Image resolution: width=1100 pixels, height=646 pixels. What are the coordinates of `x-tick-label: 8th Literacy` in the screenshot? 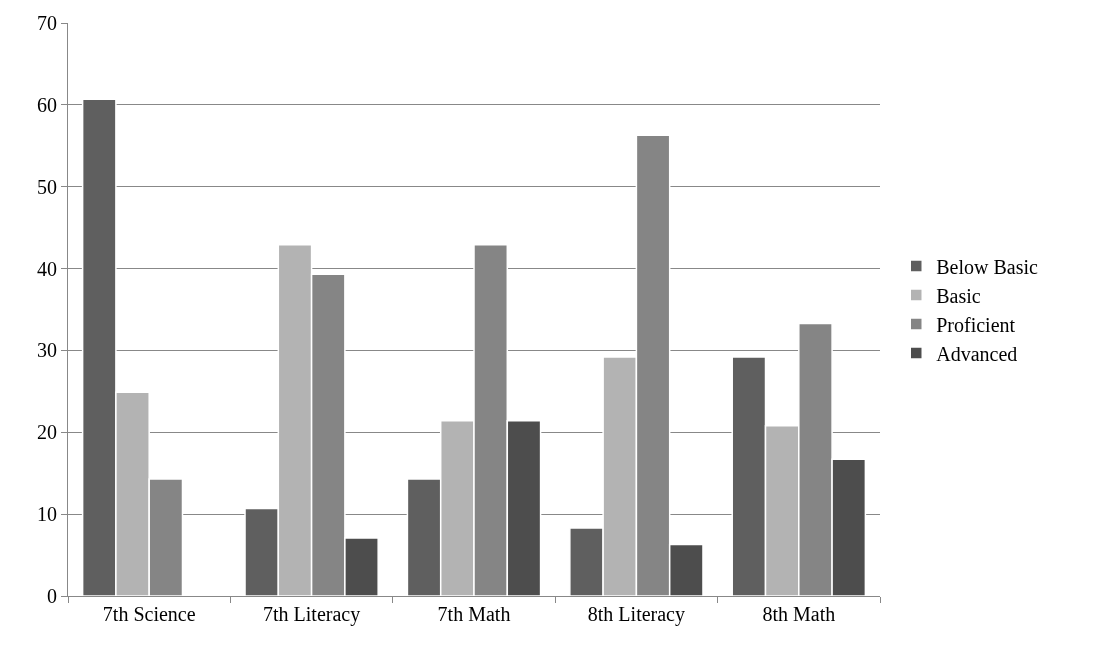 It's located at (636, 614).